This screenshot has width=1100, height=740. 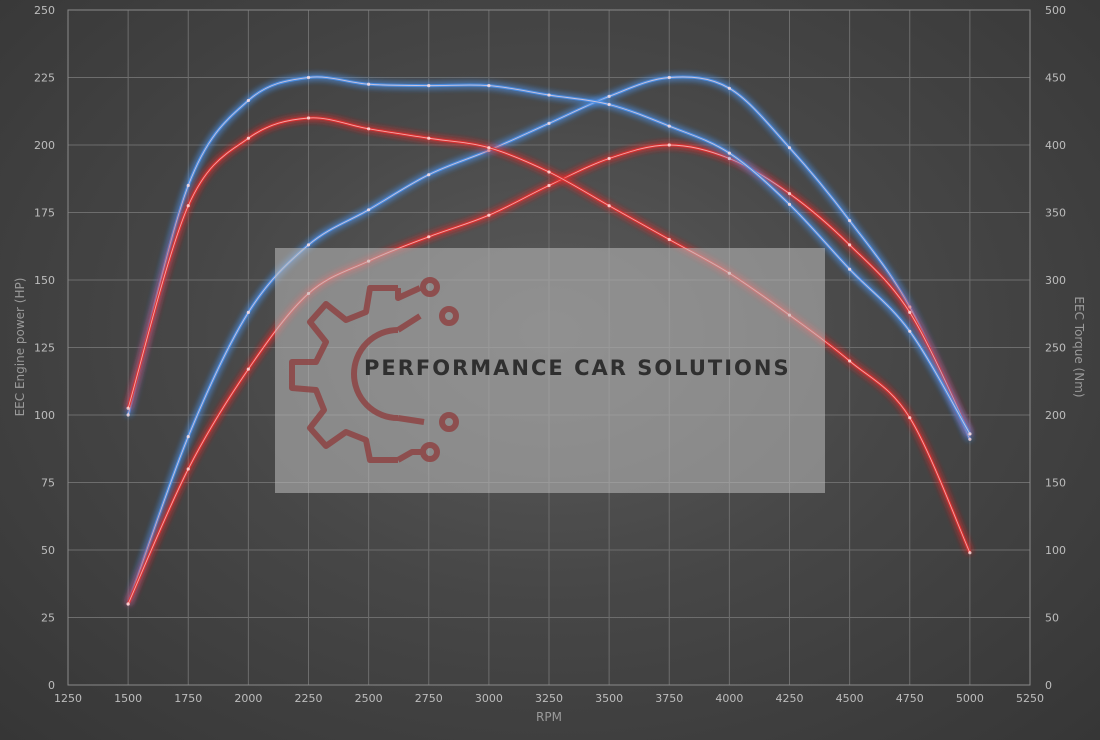 I want to click on y-axis-right: 0 50 100 150 200 250 300 350 400 450 500, so click(x=1055, y=348).